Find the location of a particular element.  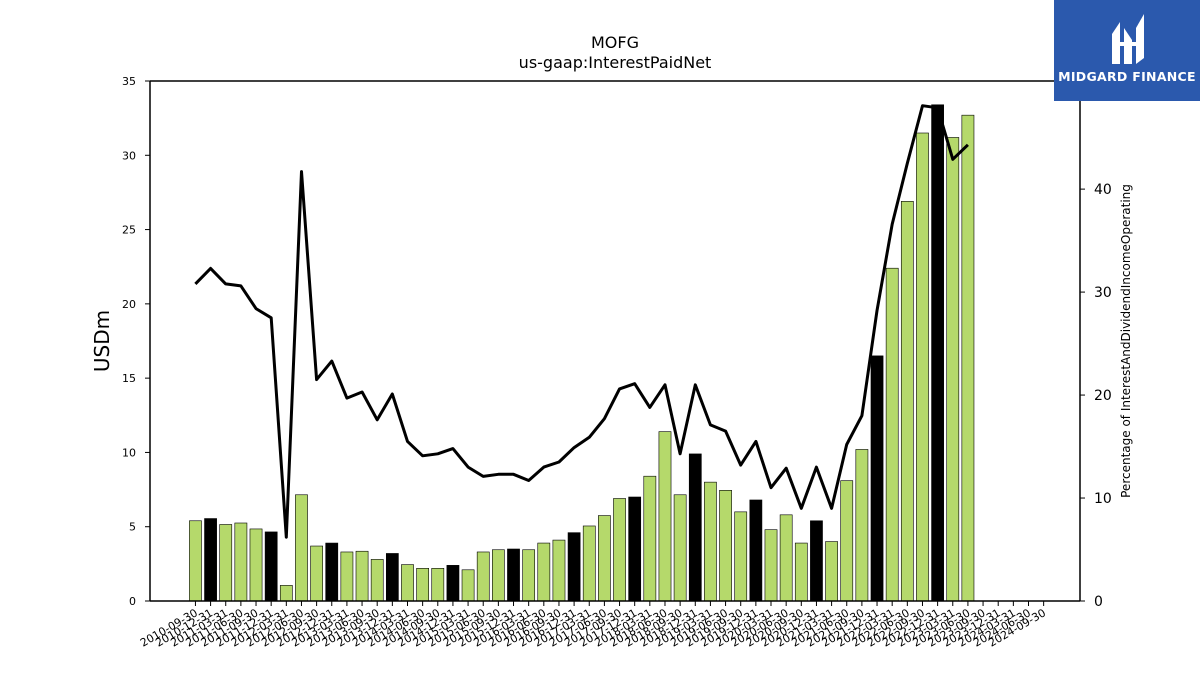

y-tick-label: 0 is located at coordinates (132, 601).